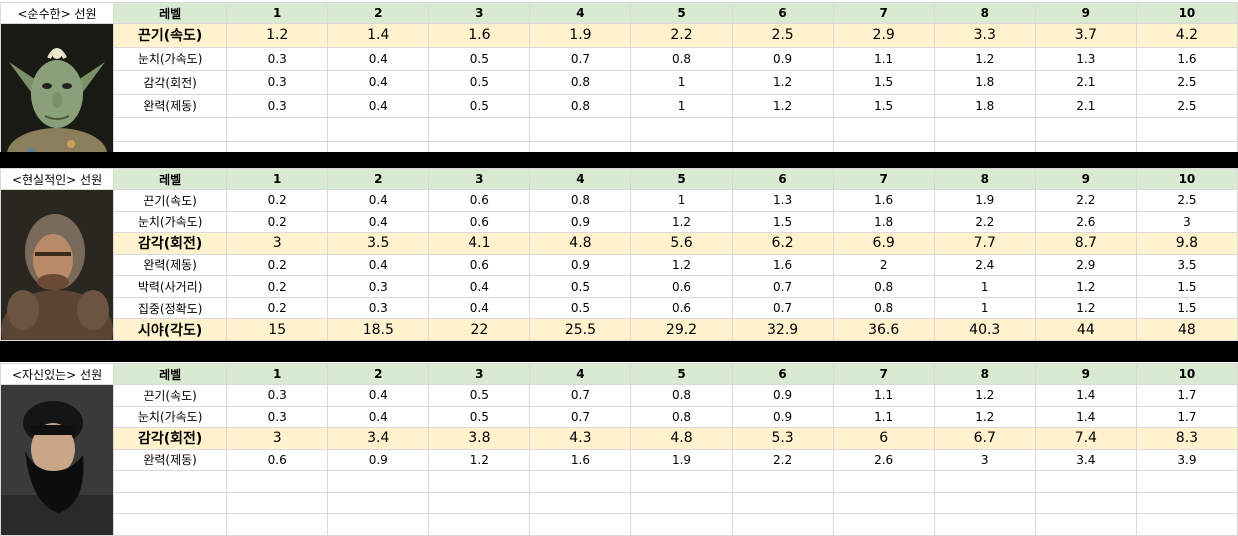  What do you see at coordinates (1085, 243) in the screenshot?
I see `stat-value: 8.7` at bounding box center [1085, 243].